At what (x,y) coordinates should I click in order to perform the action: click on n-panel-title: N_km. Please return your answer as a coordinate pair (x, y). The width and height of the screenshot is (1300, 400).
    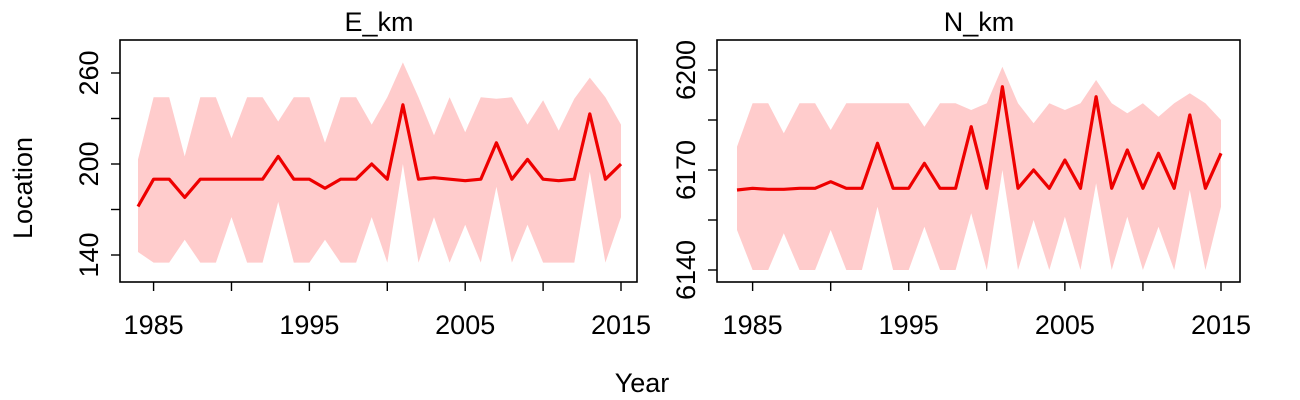
    Looking at the image, I should click on (979, 22).